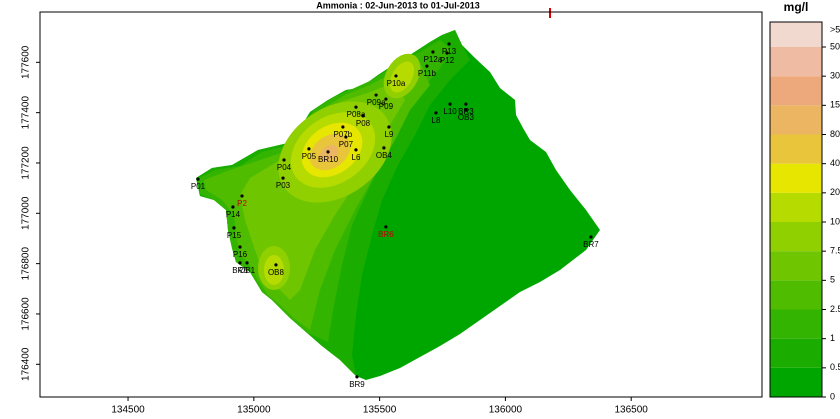 The width and height of the screenshot is (840, 419). I want to click on station-label: L6, so click(356, 157).